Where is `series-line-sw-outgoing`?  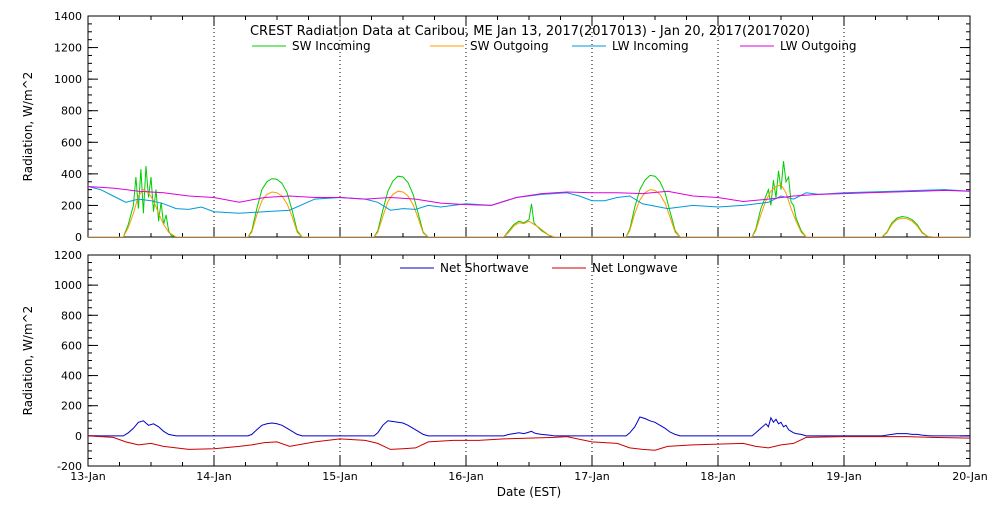
series-line-sw-outgoing is located at coordinates (529, 210).